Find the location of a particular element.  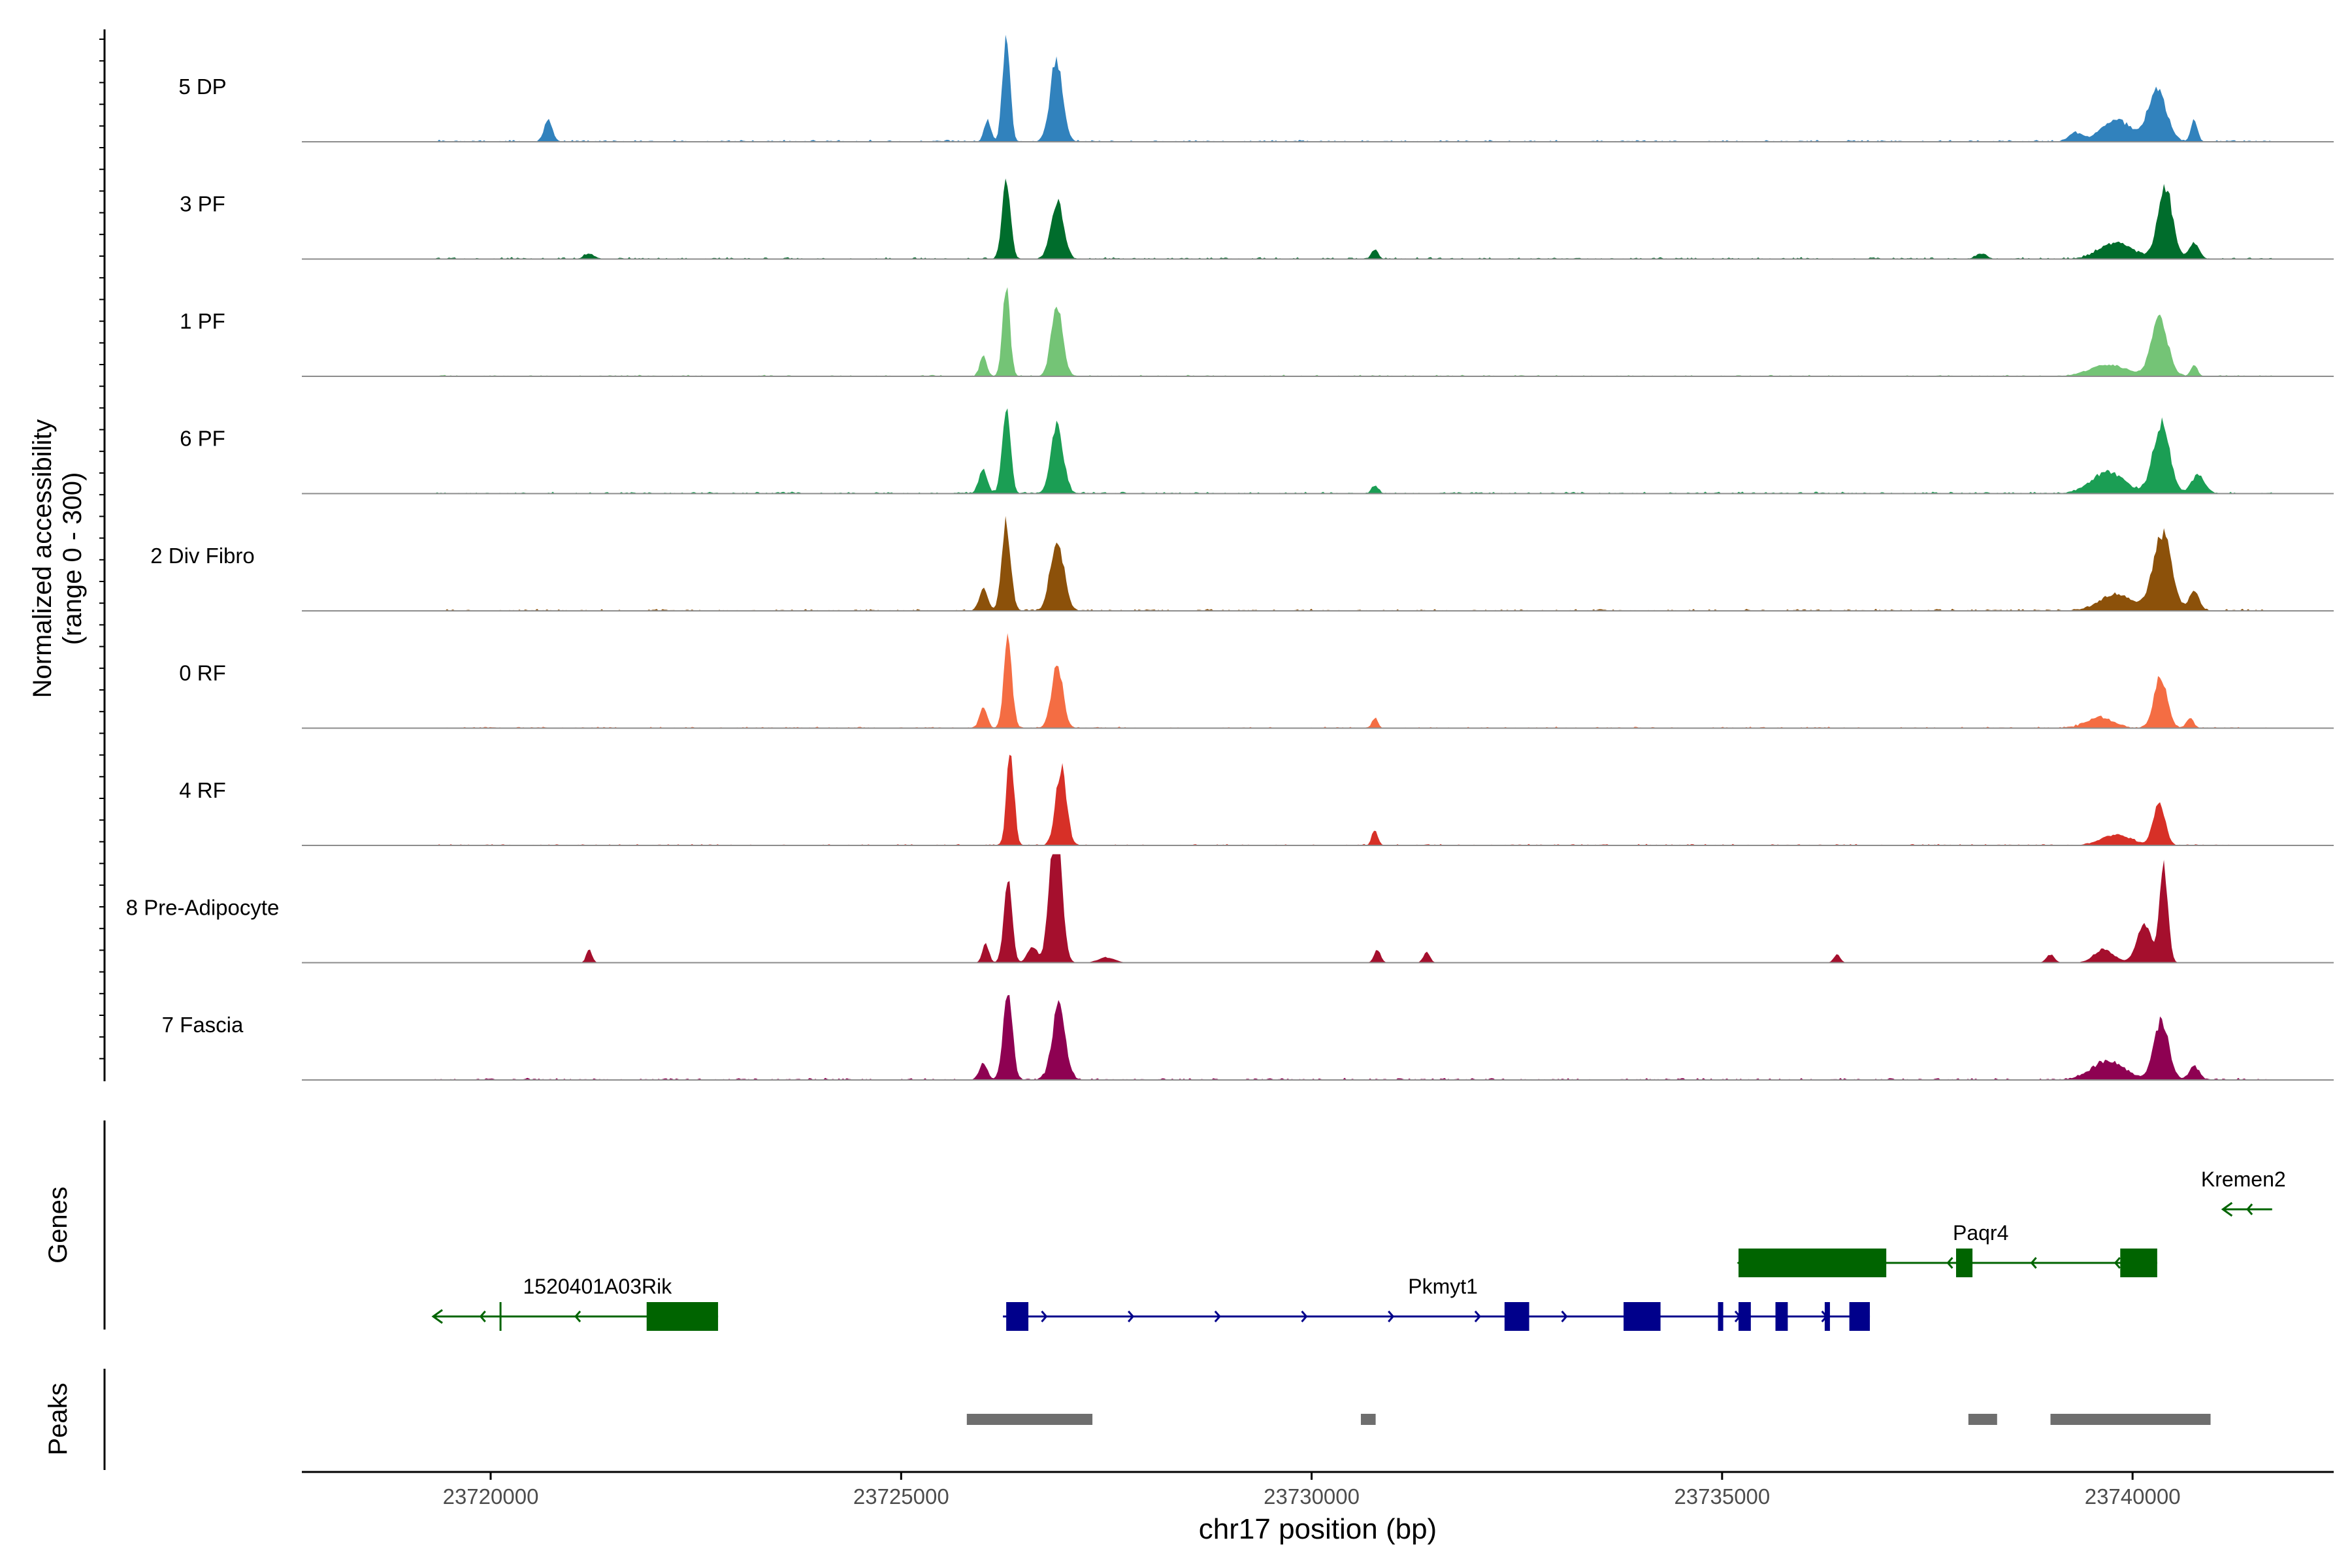

gene-label: Paqr4 is located at coordinates (1980, 1233).